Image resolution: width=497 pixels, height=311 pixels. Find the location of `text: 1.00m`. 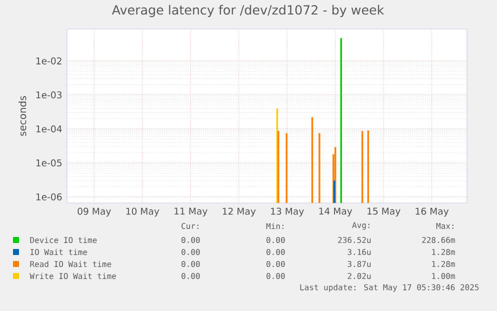

text: 1.00m is located at coordinates (443, 276).